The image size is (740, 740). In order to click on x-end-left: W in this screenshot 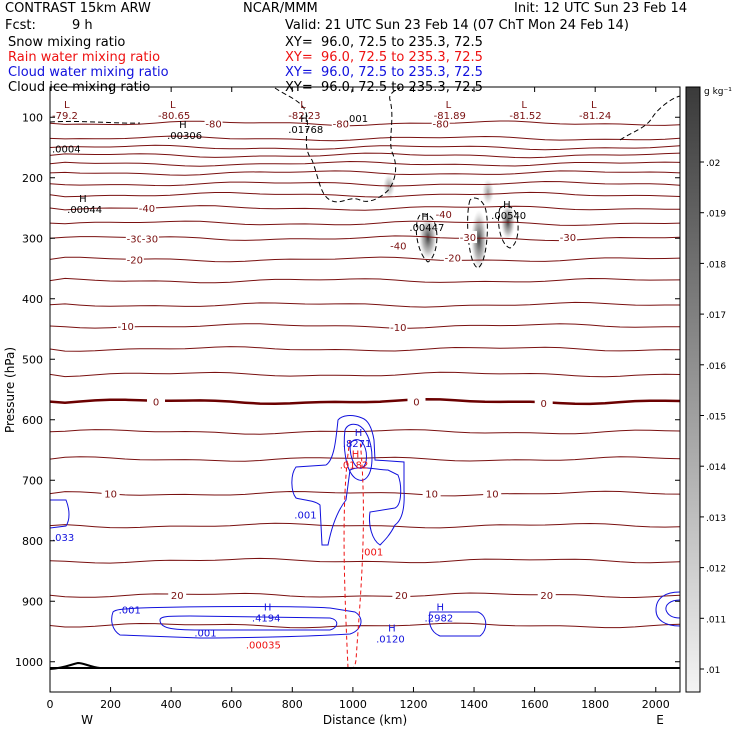, I will do `click(87, 720)`.